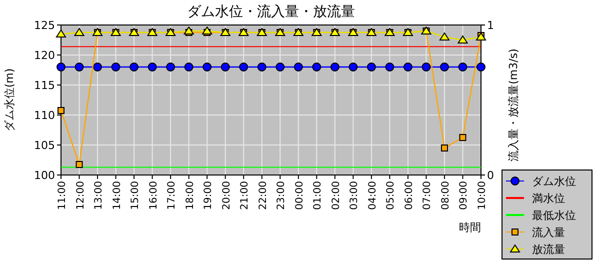  I want to click on legend-label: 満水位, so click(548, 198).